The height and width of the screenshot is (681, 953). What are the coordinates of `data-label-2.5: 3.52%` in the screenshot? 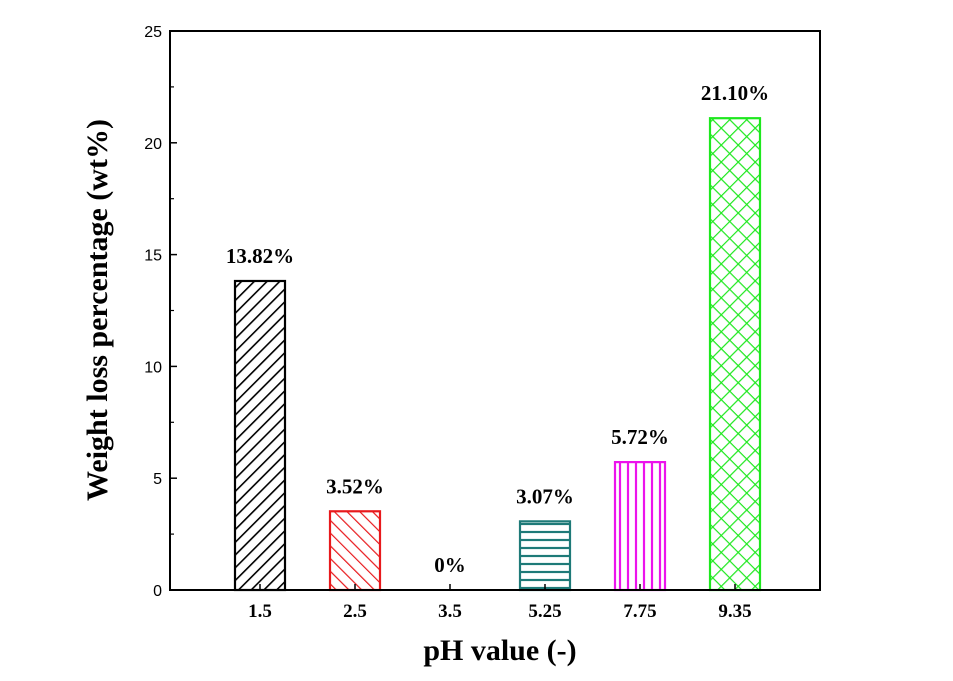 It's located at (355, 486).